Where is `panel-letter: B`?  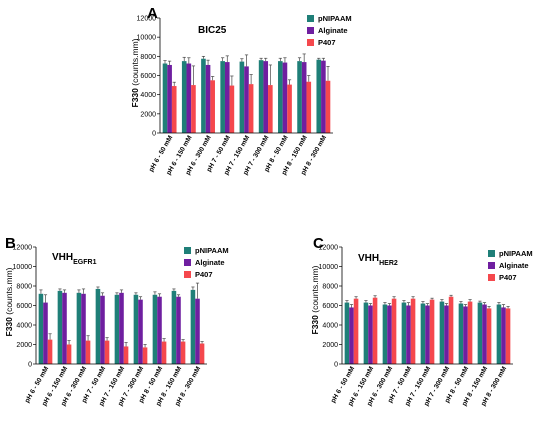 panel-letter: B is located at coordinates (10, 243).